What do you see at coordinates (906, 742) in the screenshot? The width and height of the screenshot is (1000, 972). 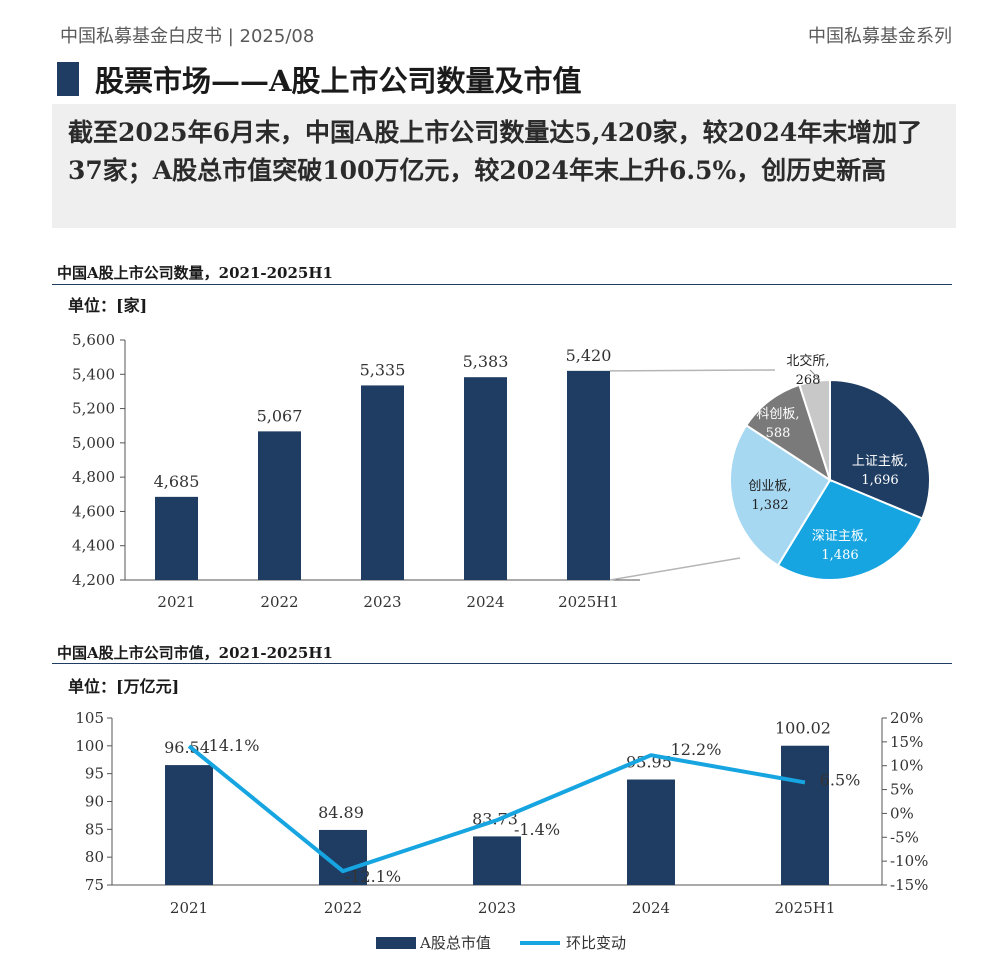 I see `right-tick-label: 15%` at bounding box center [906, 742].